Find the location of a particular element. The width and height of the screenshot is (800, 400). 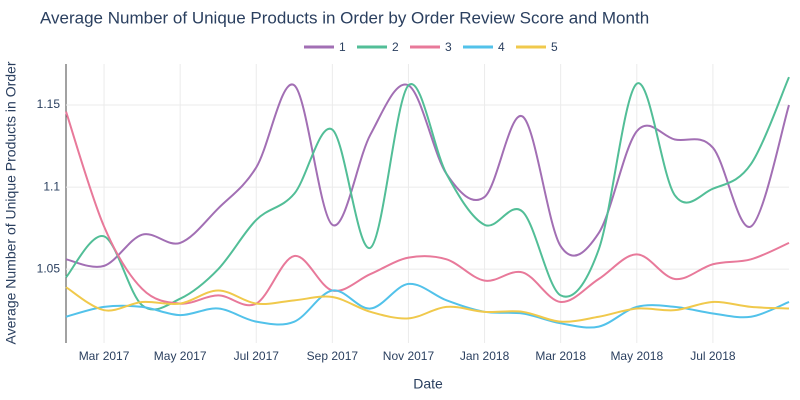

x-tick-label: May 2017 is located at coordinates (180, 356).